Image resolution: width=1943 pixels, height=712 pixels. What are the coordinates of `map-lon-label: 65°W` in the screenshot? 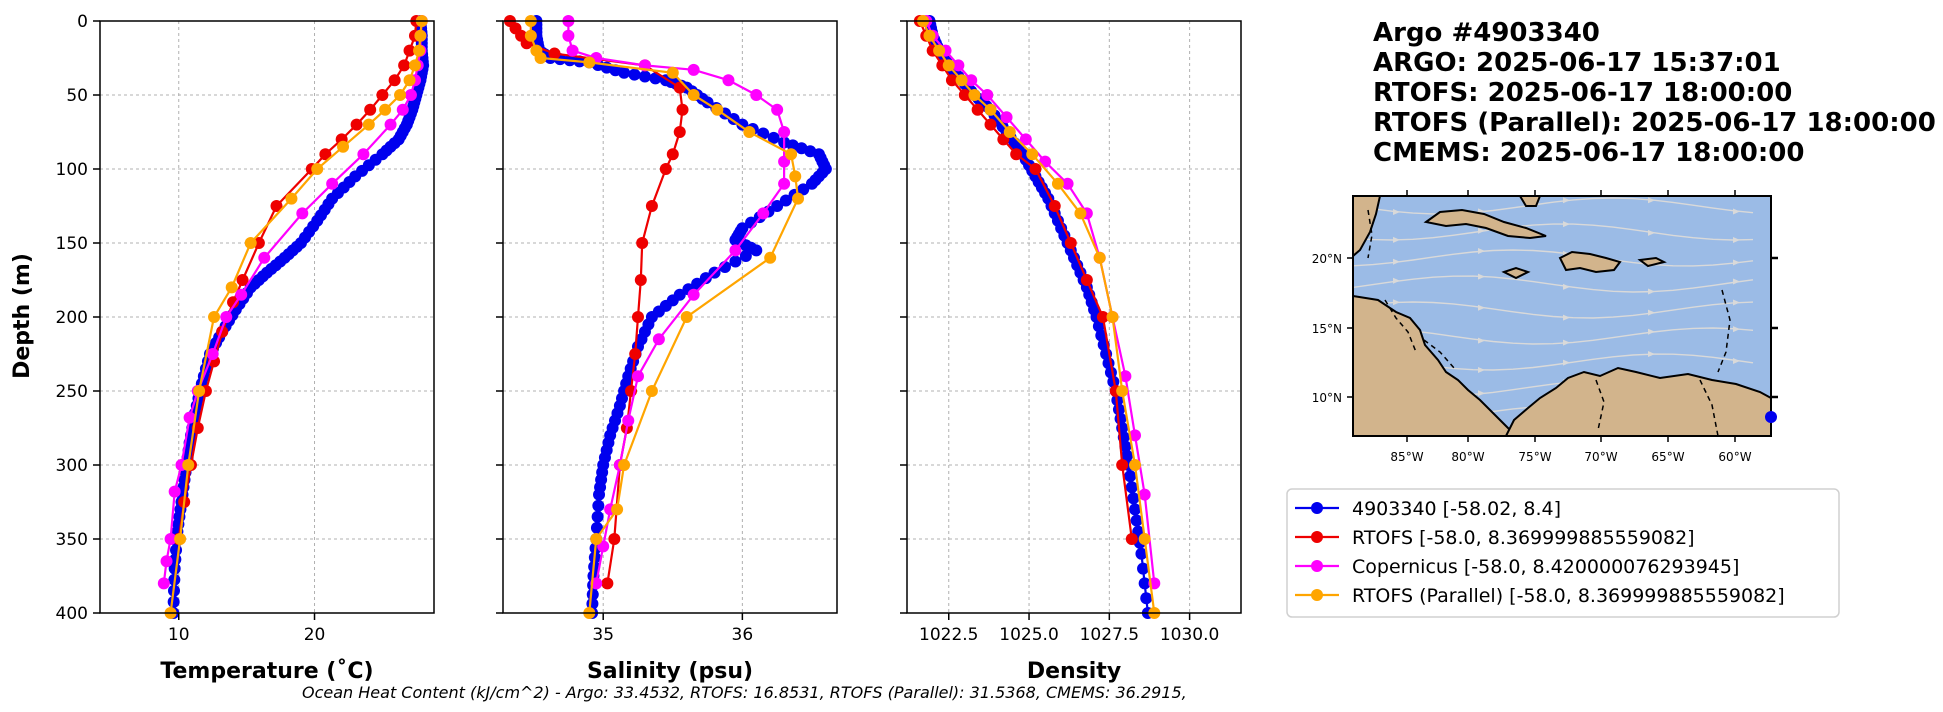 It's located at (1667, 457).